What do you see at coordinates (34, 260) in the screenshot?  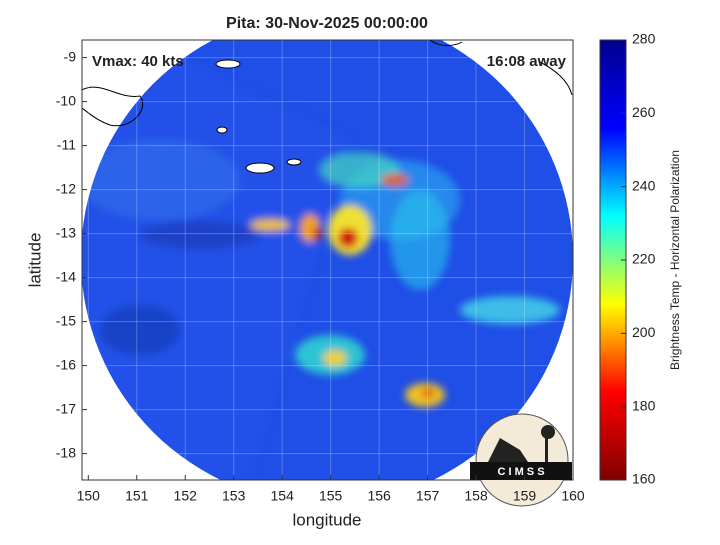 I see `y-axis-label: latitude` at bounding box center [34, 260].